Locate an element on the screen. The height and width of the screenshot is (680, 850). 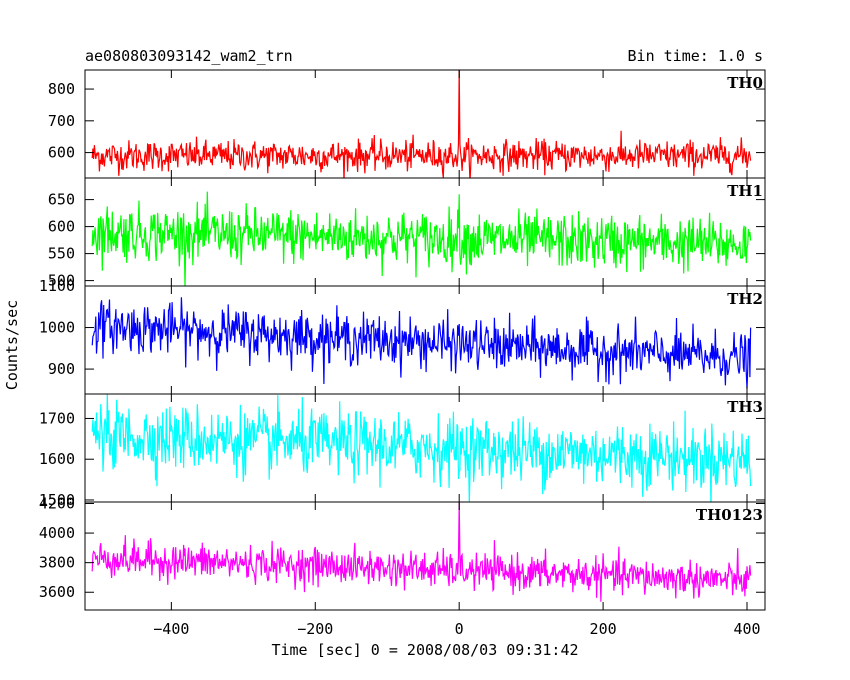
y-tick-label: 700 is located at coordinates (61, 121).